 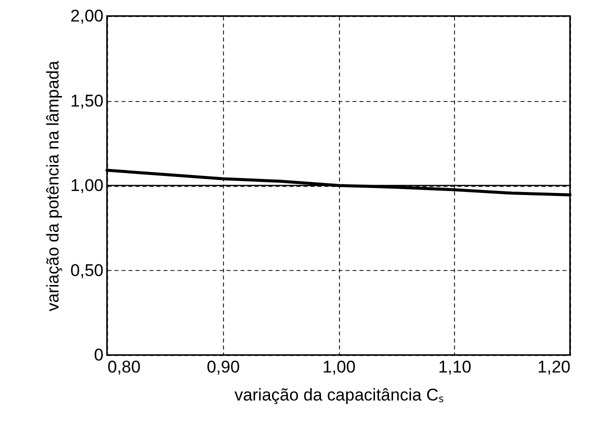 I want to click on x-tick-label: 0,90, so click(x=223, y=367).